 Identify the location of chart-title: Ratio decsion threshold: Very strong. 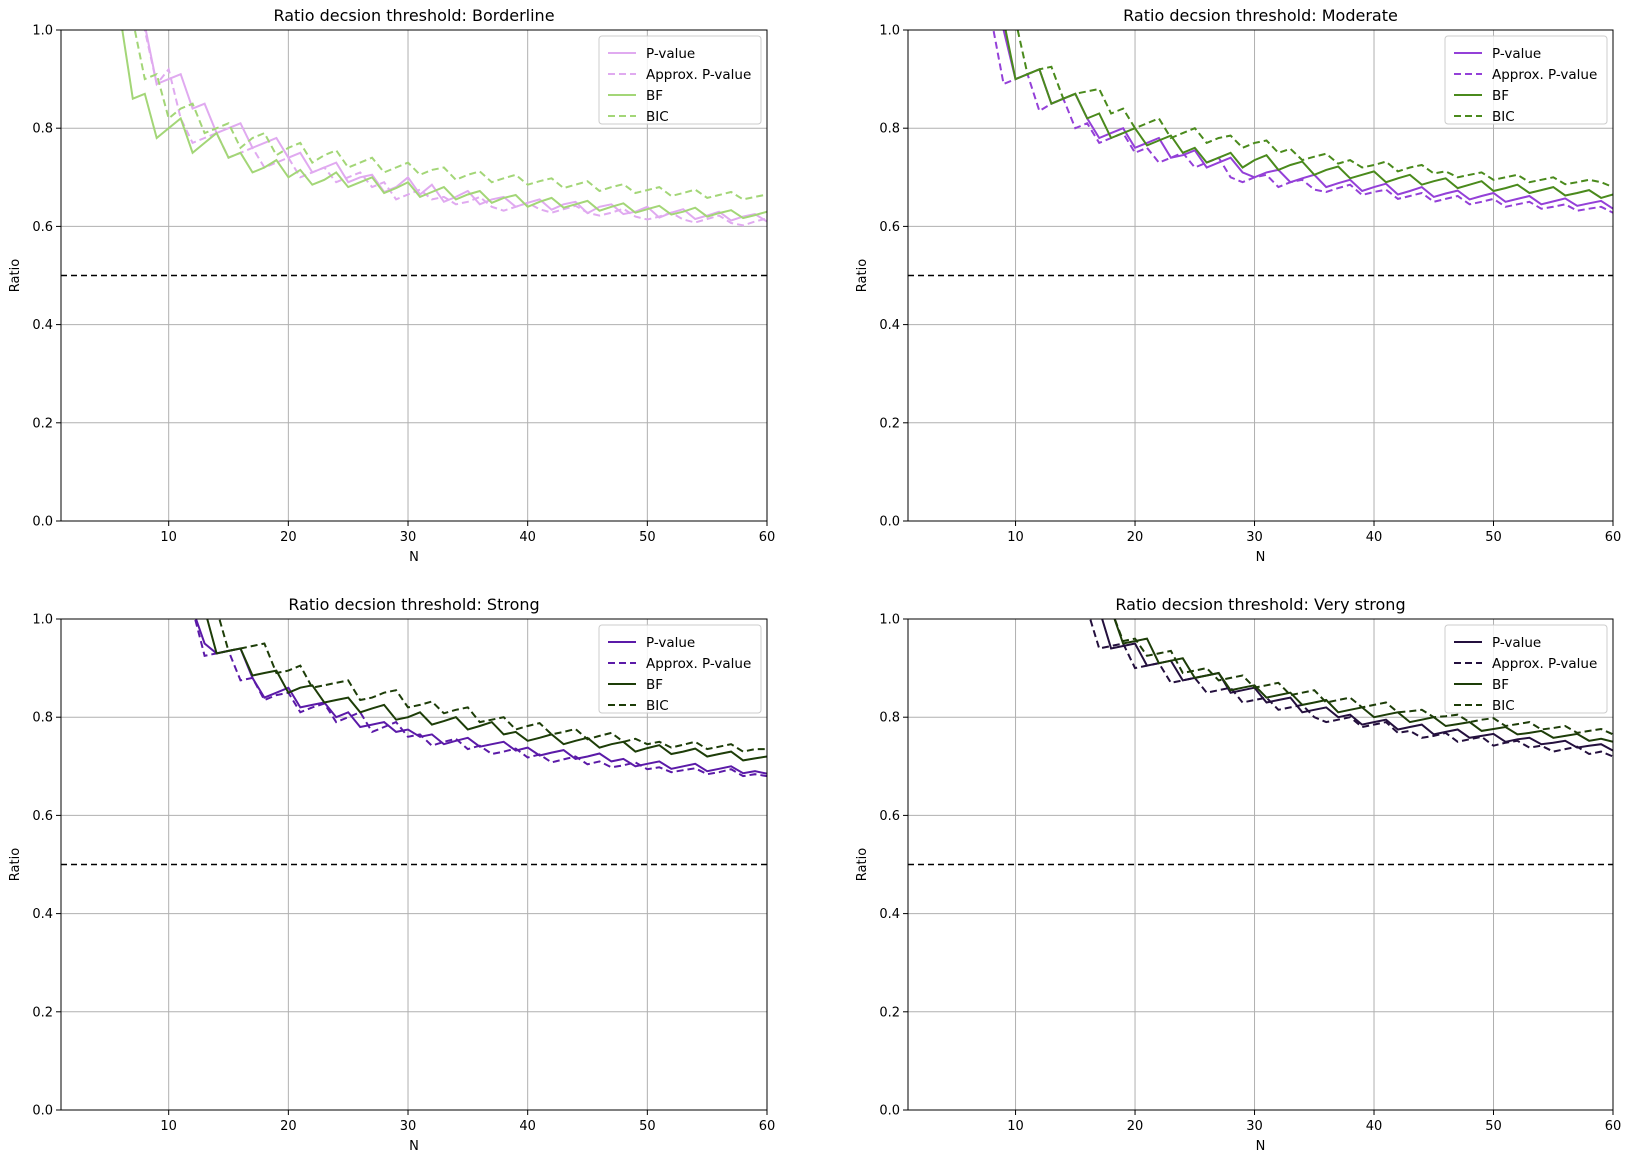
(1260, 604).